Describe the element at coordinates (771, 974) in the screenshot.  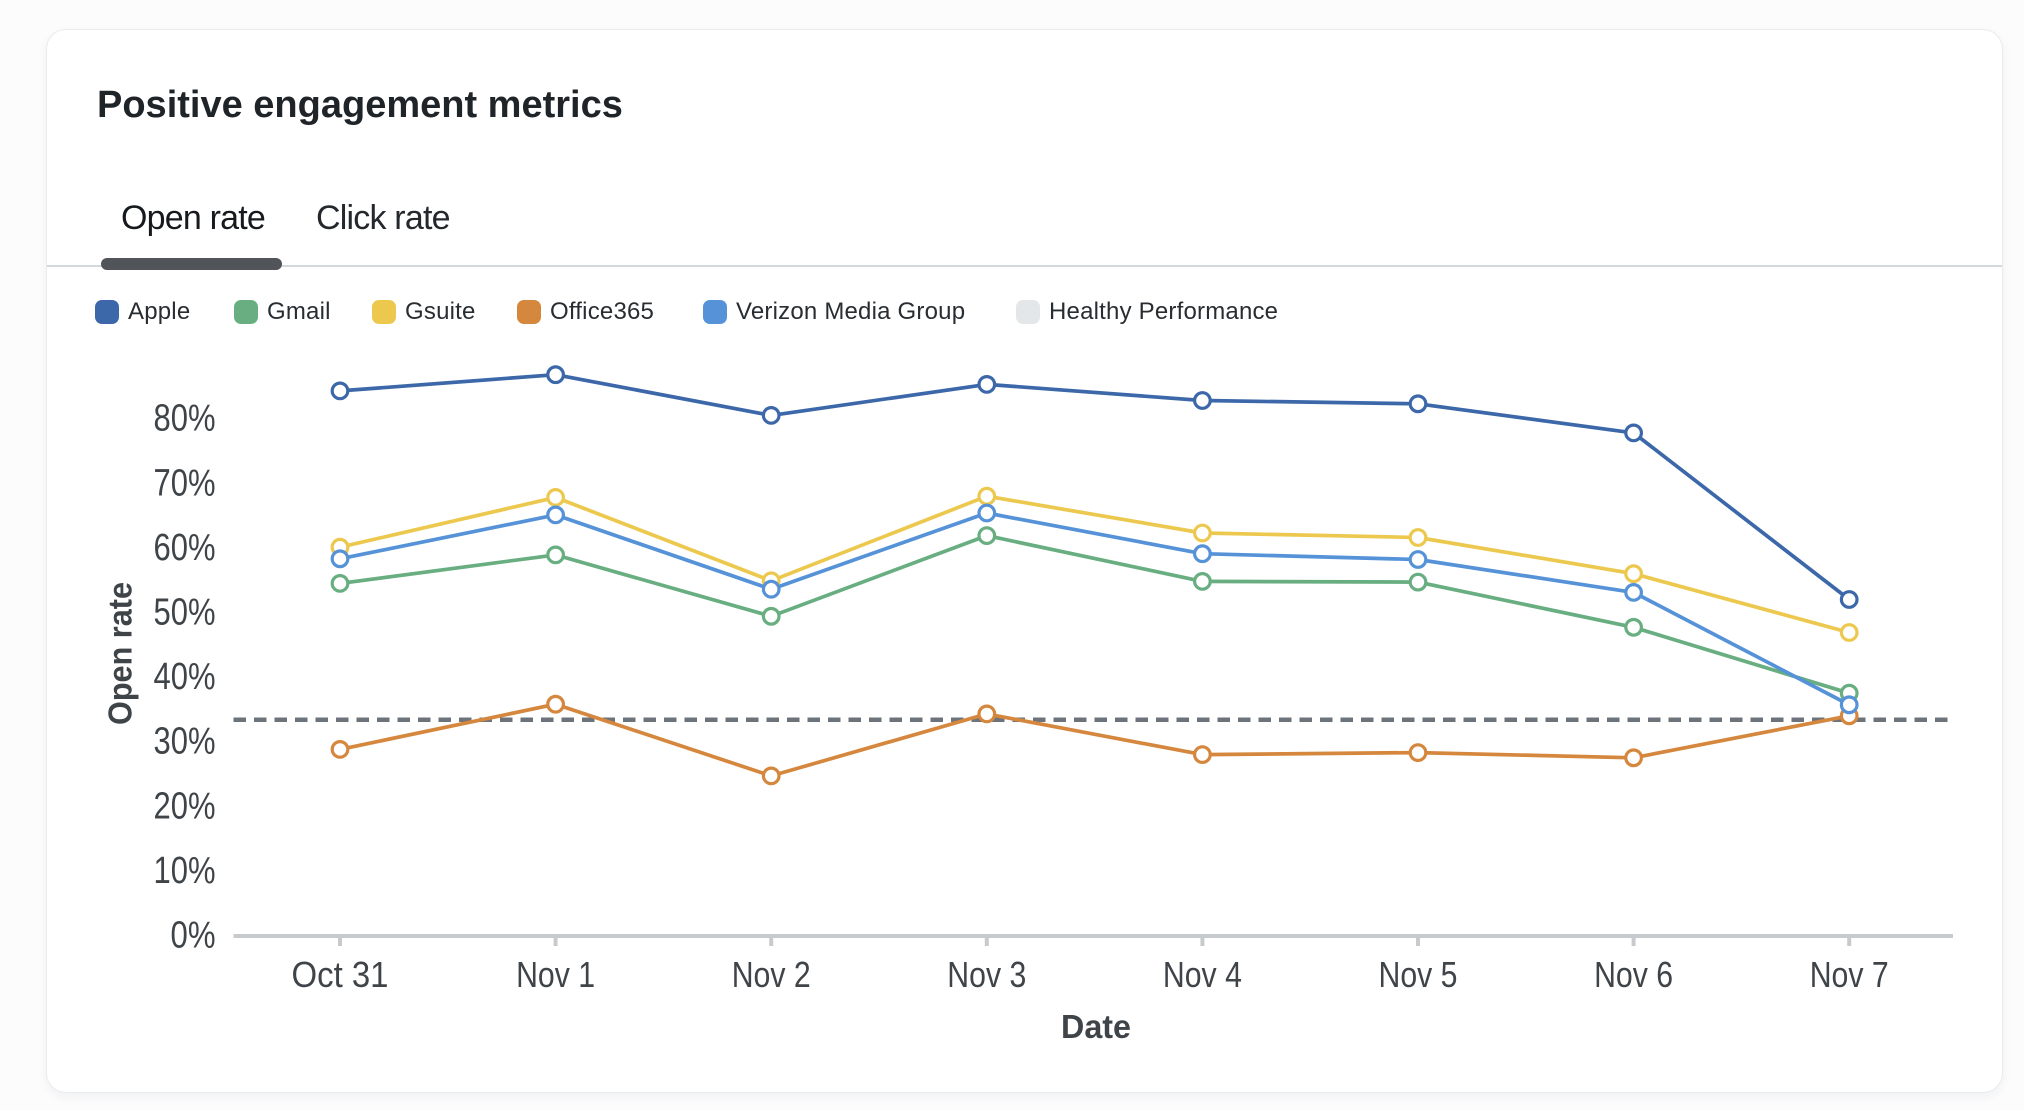
I see `svg-text: Nov 2` at that location.